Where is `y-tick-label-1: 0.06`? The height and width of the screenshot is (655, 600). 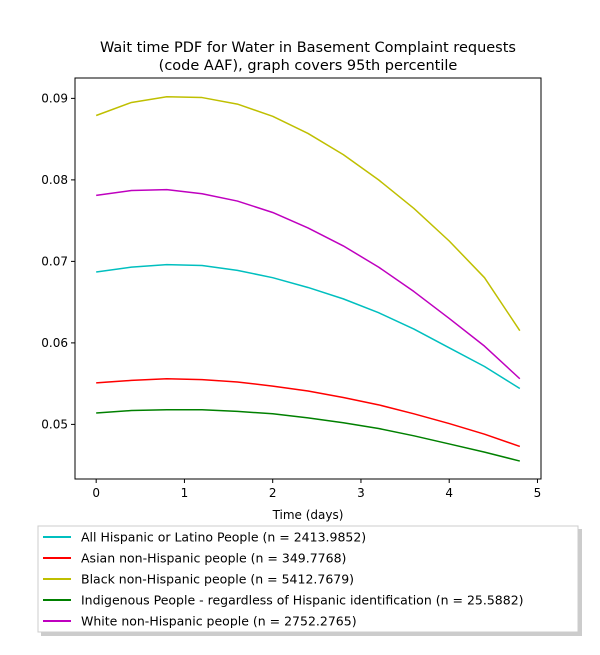 y-tick-label-1: 0.06 is located at coordinates (54, 343).